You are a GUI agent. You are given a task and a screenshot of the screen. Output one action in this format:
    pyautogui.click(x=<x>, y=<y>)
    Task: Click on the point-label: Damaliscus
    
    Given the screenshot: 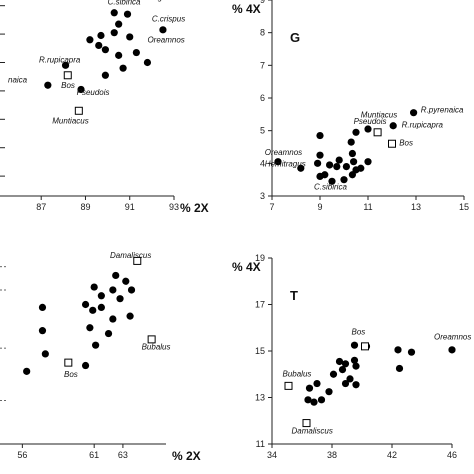 What is the action you would take?
    pyautogui.click(x=312, y=431)
    